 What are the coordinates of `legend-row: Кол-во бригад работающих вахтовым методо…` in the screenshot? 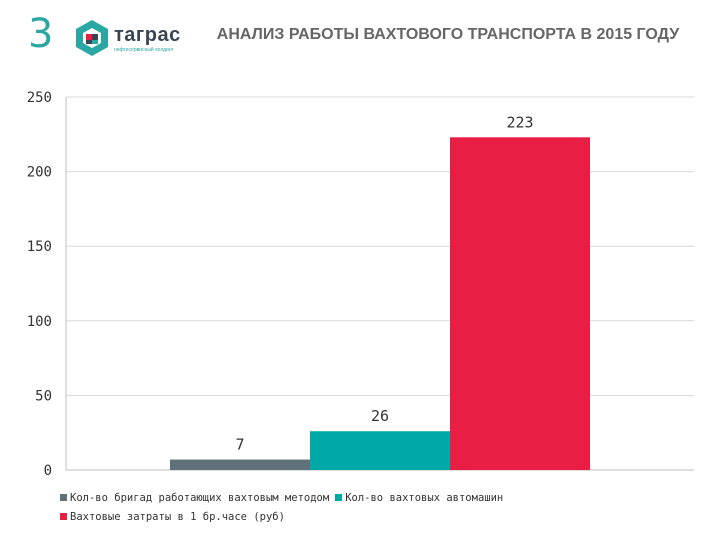 It's located at (360, 497).